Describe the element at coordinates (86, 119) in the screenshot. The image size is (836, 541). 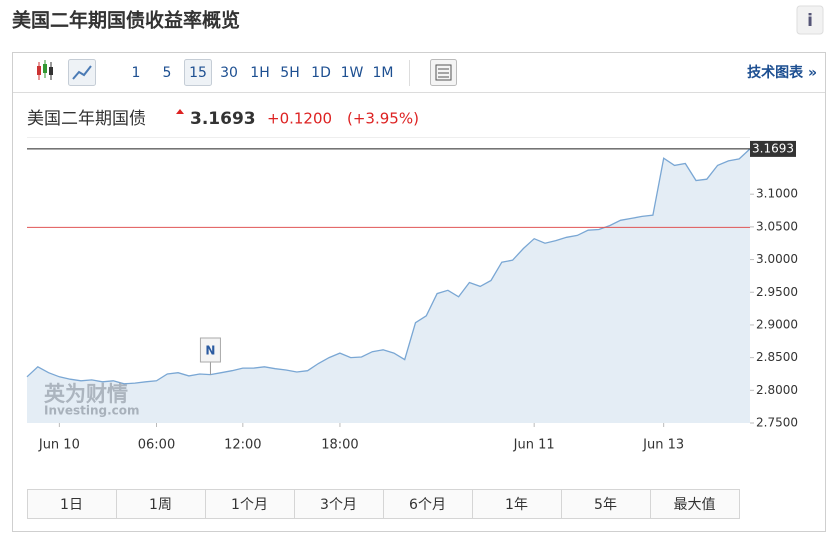
I see `quote-name: 美国二年期国债` at that location.